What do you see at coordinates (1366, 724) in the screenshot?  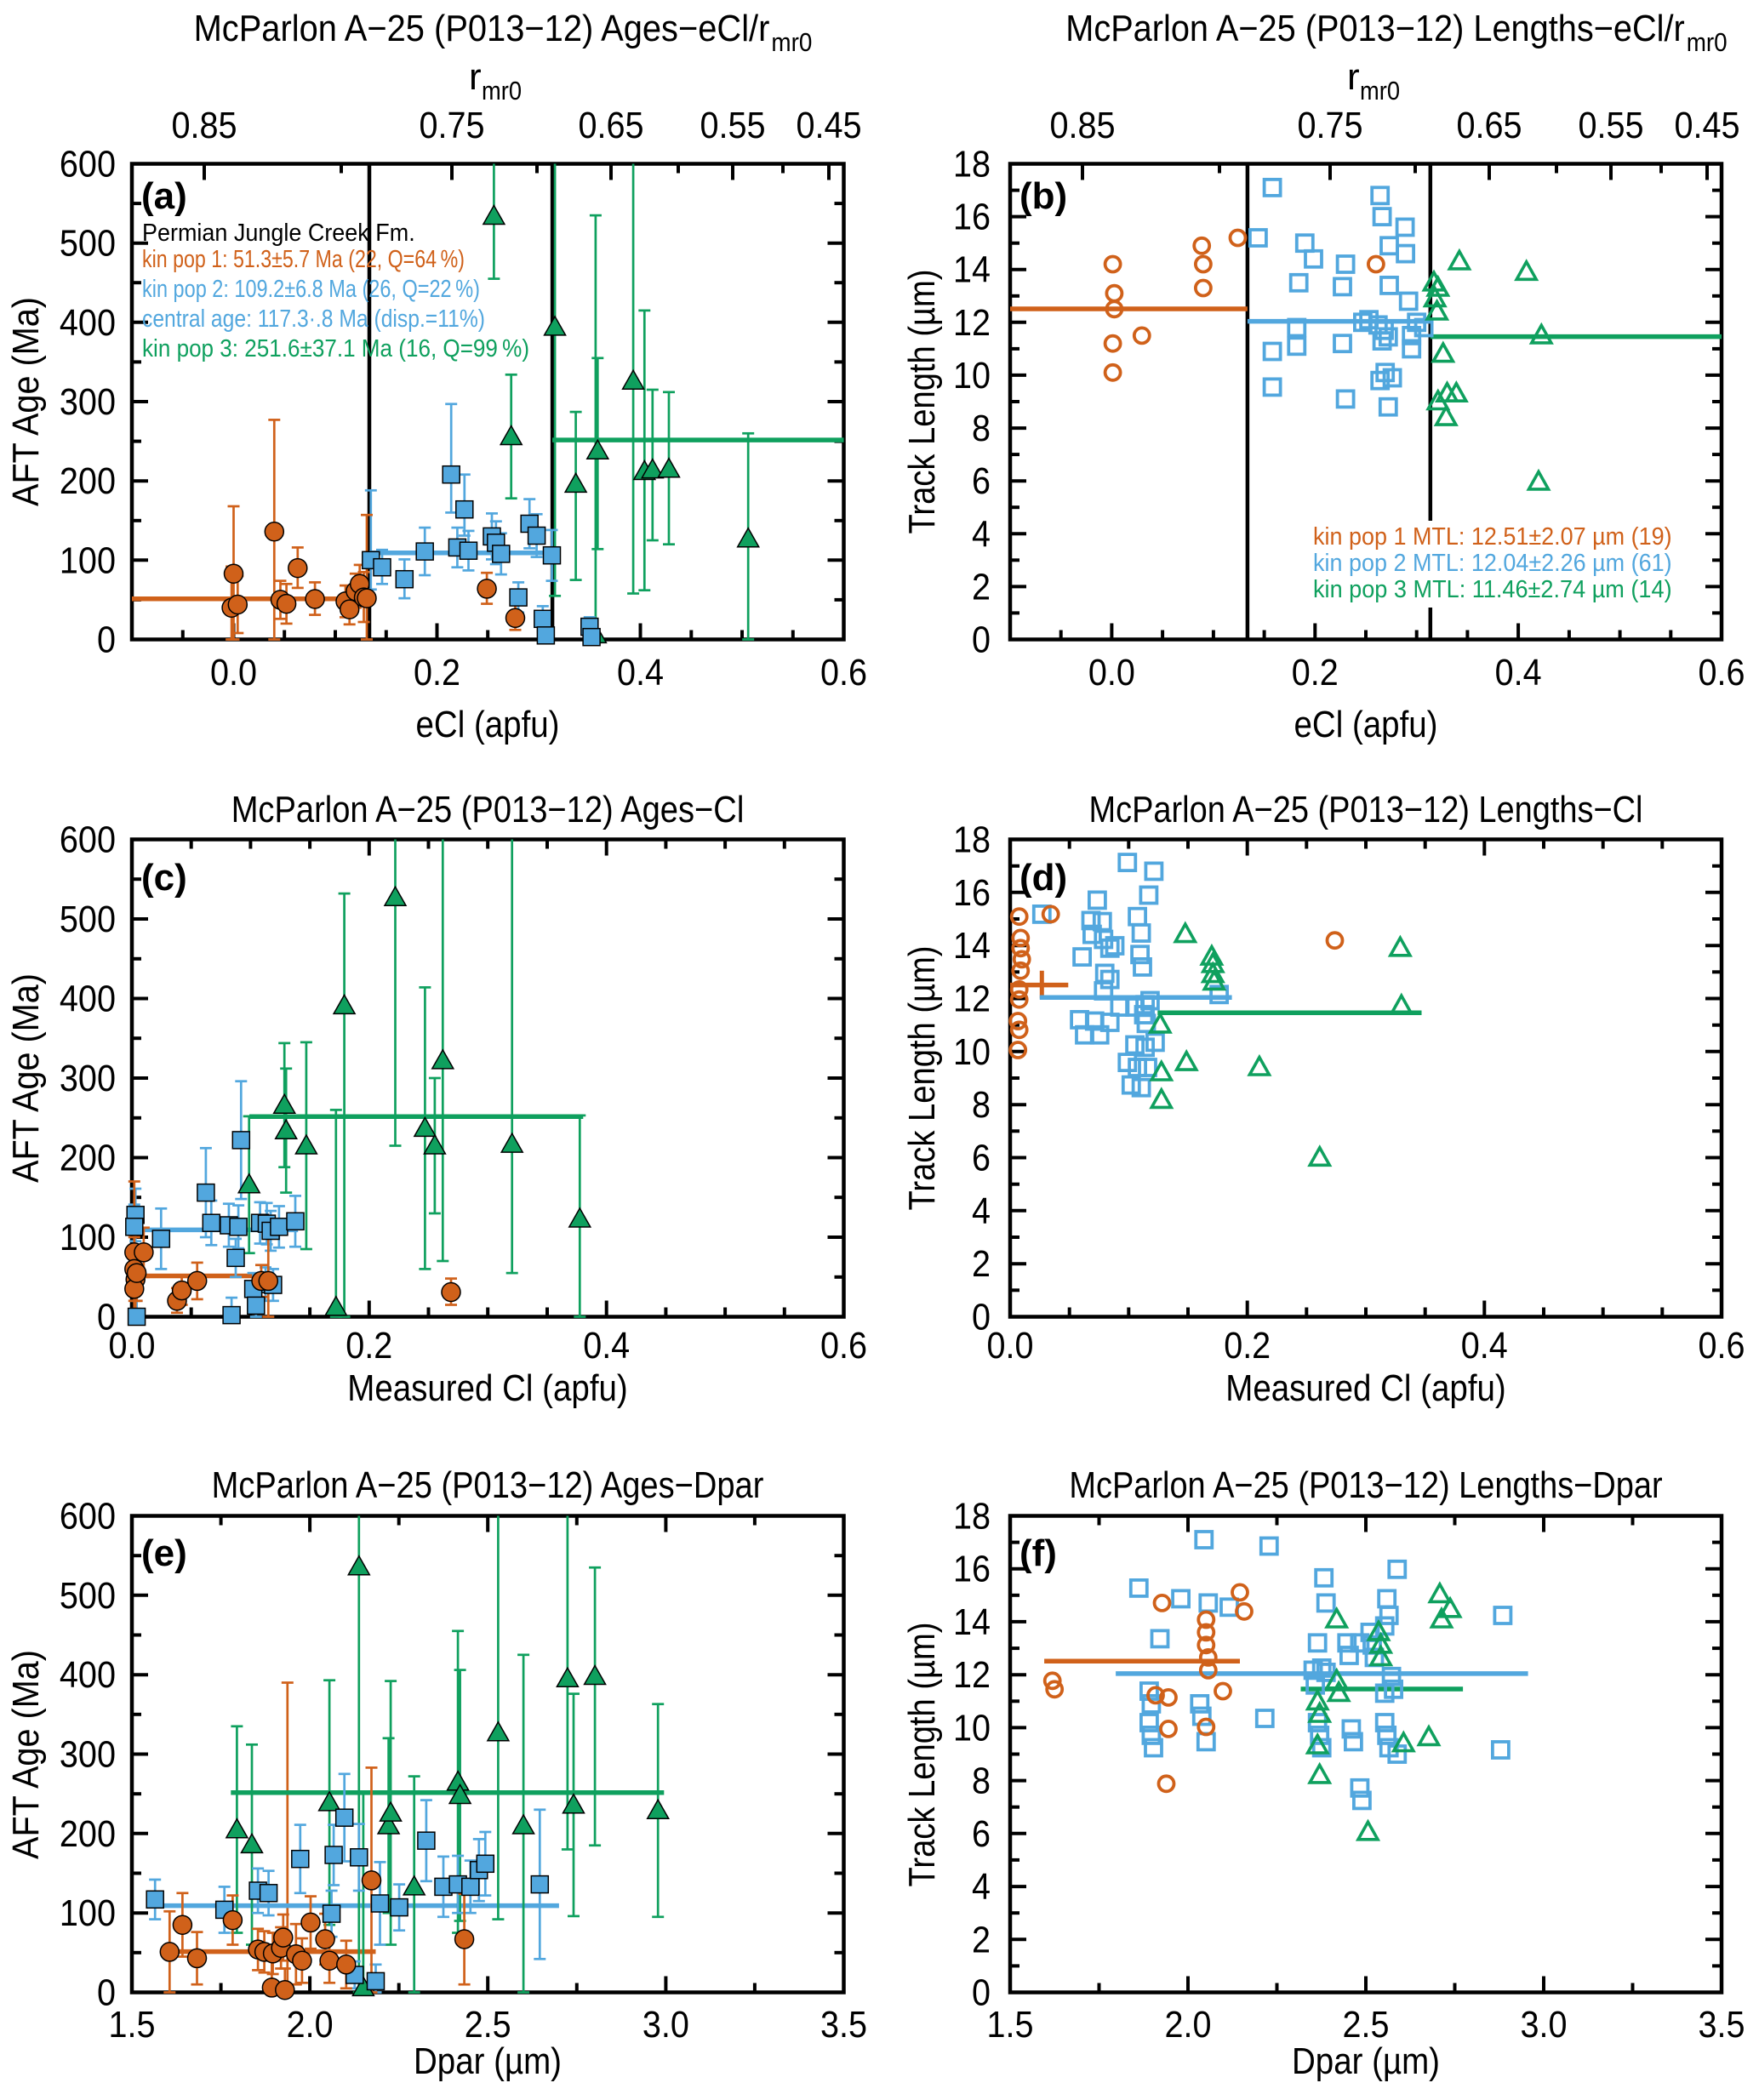 I see `svg-text: eCl (apfu)` at bounding box center [1366, 724].